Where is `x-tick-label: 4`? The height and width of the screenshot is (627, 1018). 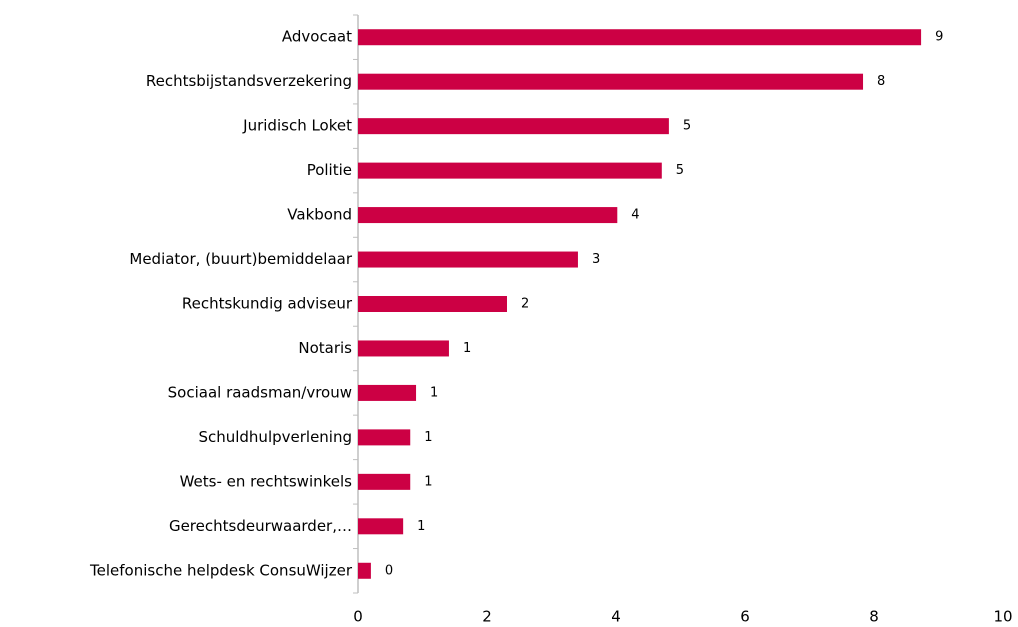 x-tick-label: 4 is located at coordinates (616, 617).